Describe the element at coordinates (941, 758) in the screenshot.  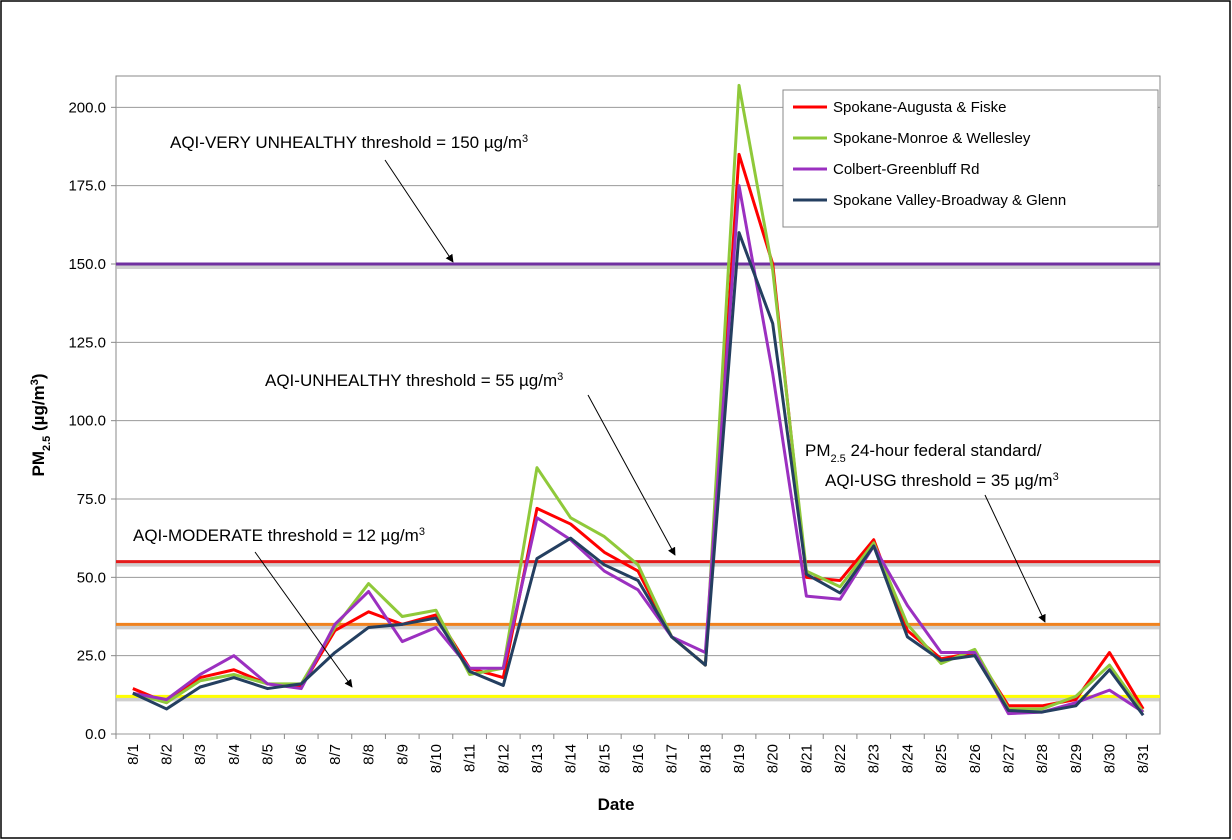
I see `x-tick-label: 8/25` at that location.